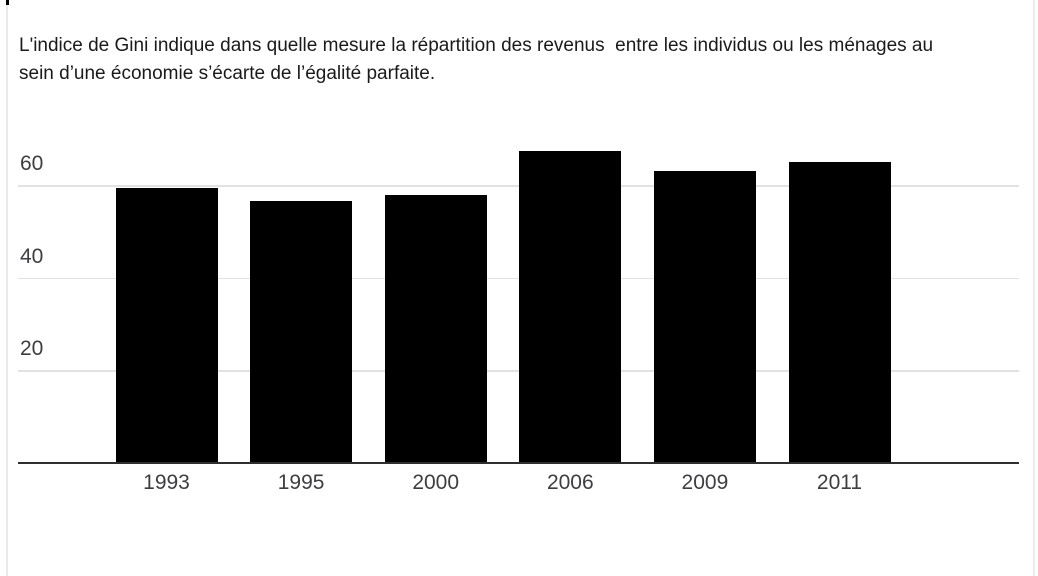 The image size is (1038, 576). What do you see at coordinates (7, 288) in the screenshot?
I see `left-edge-line` at bounding box center [7, 288].